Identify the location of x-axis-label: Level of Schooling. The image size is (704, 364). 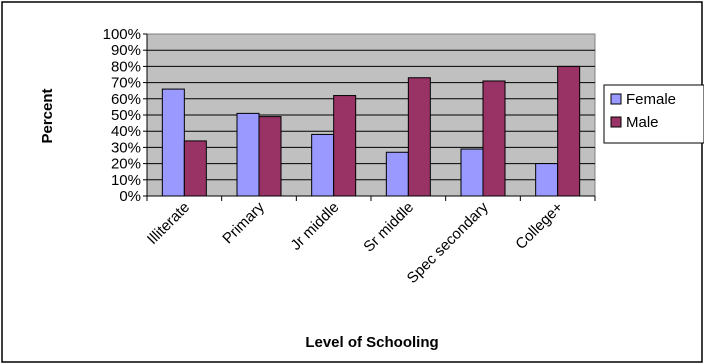
(371, 342).